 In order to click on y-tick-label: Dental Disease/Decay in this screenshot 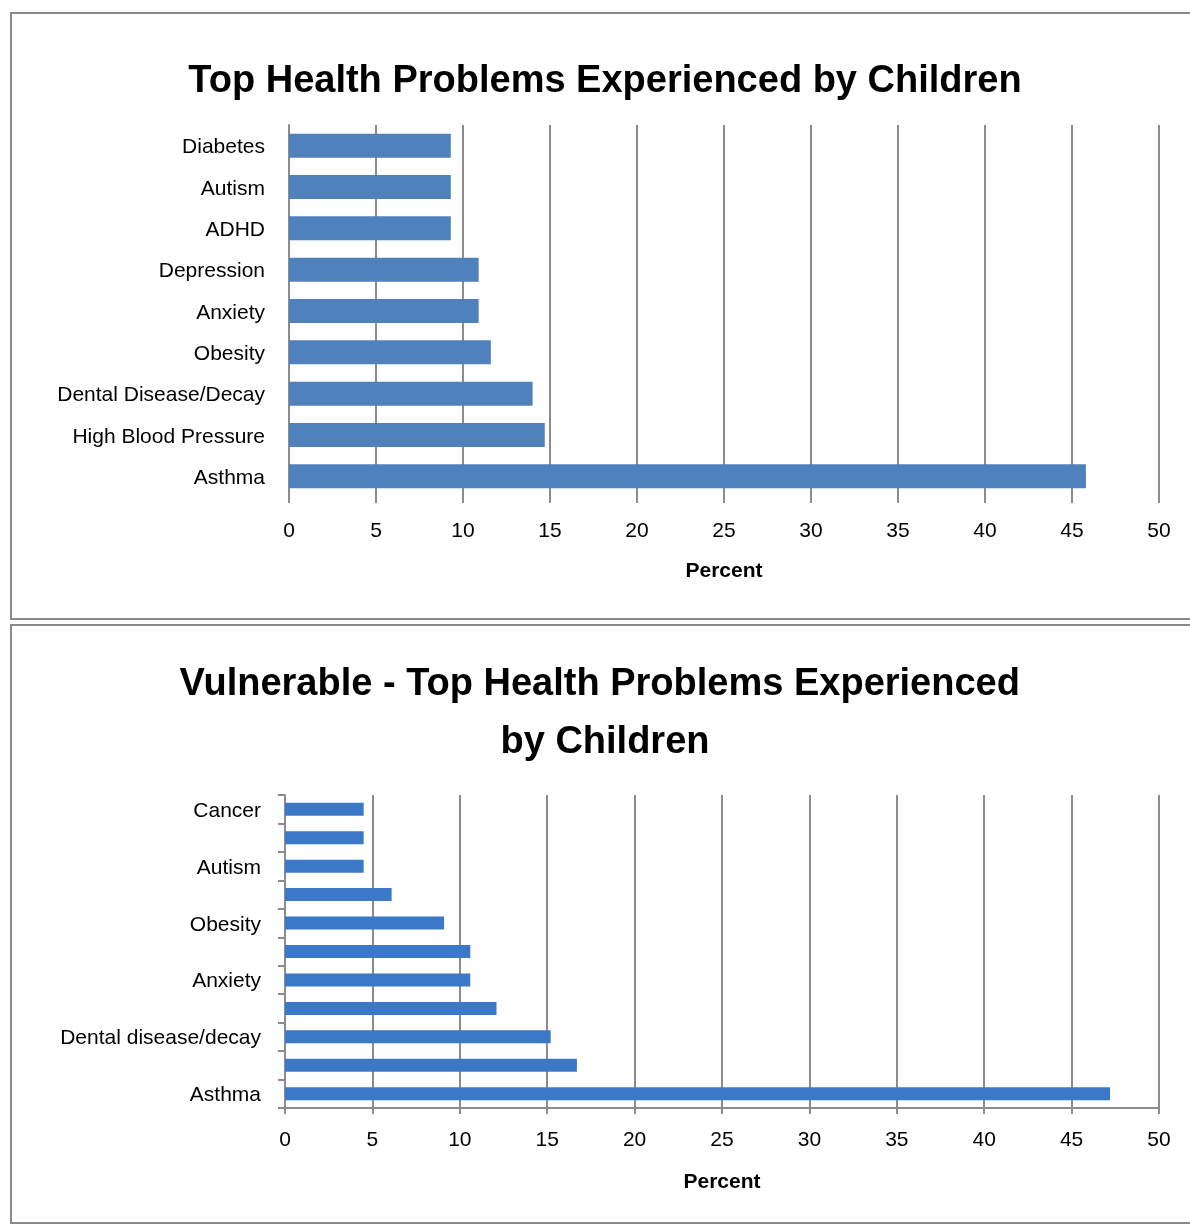, I will do `click(161, 394)`.